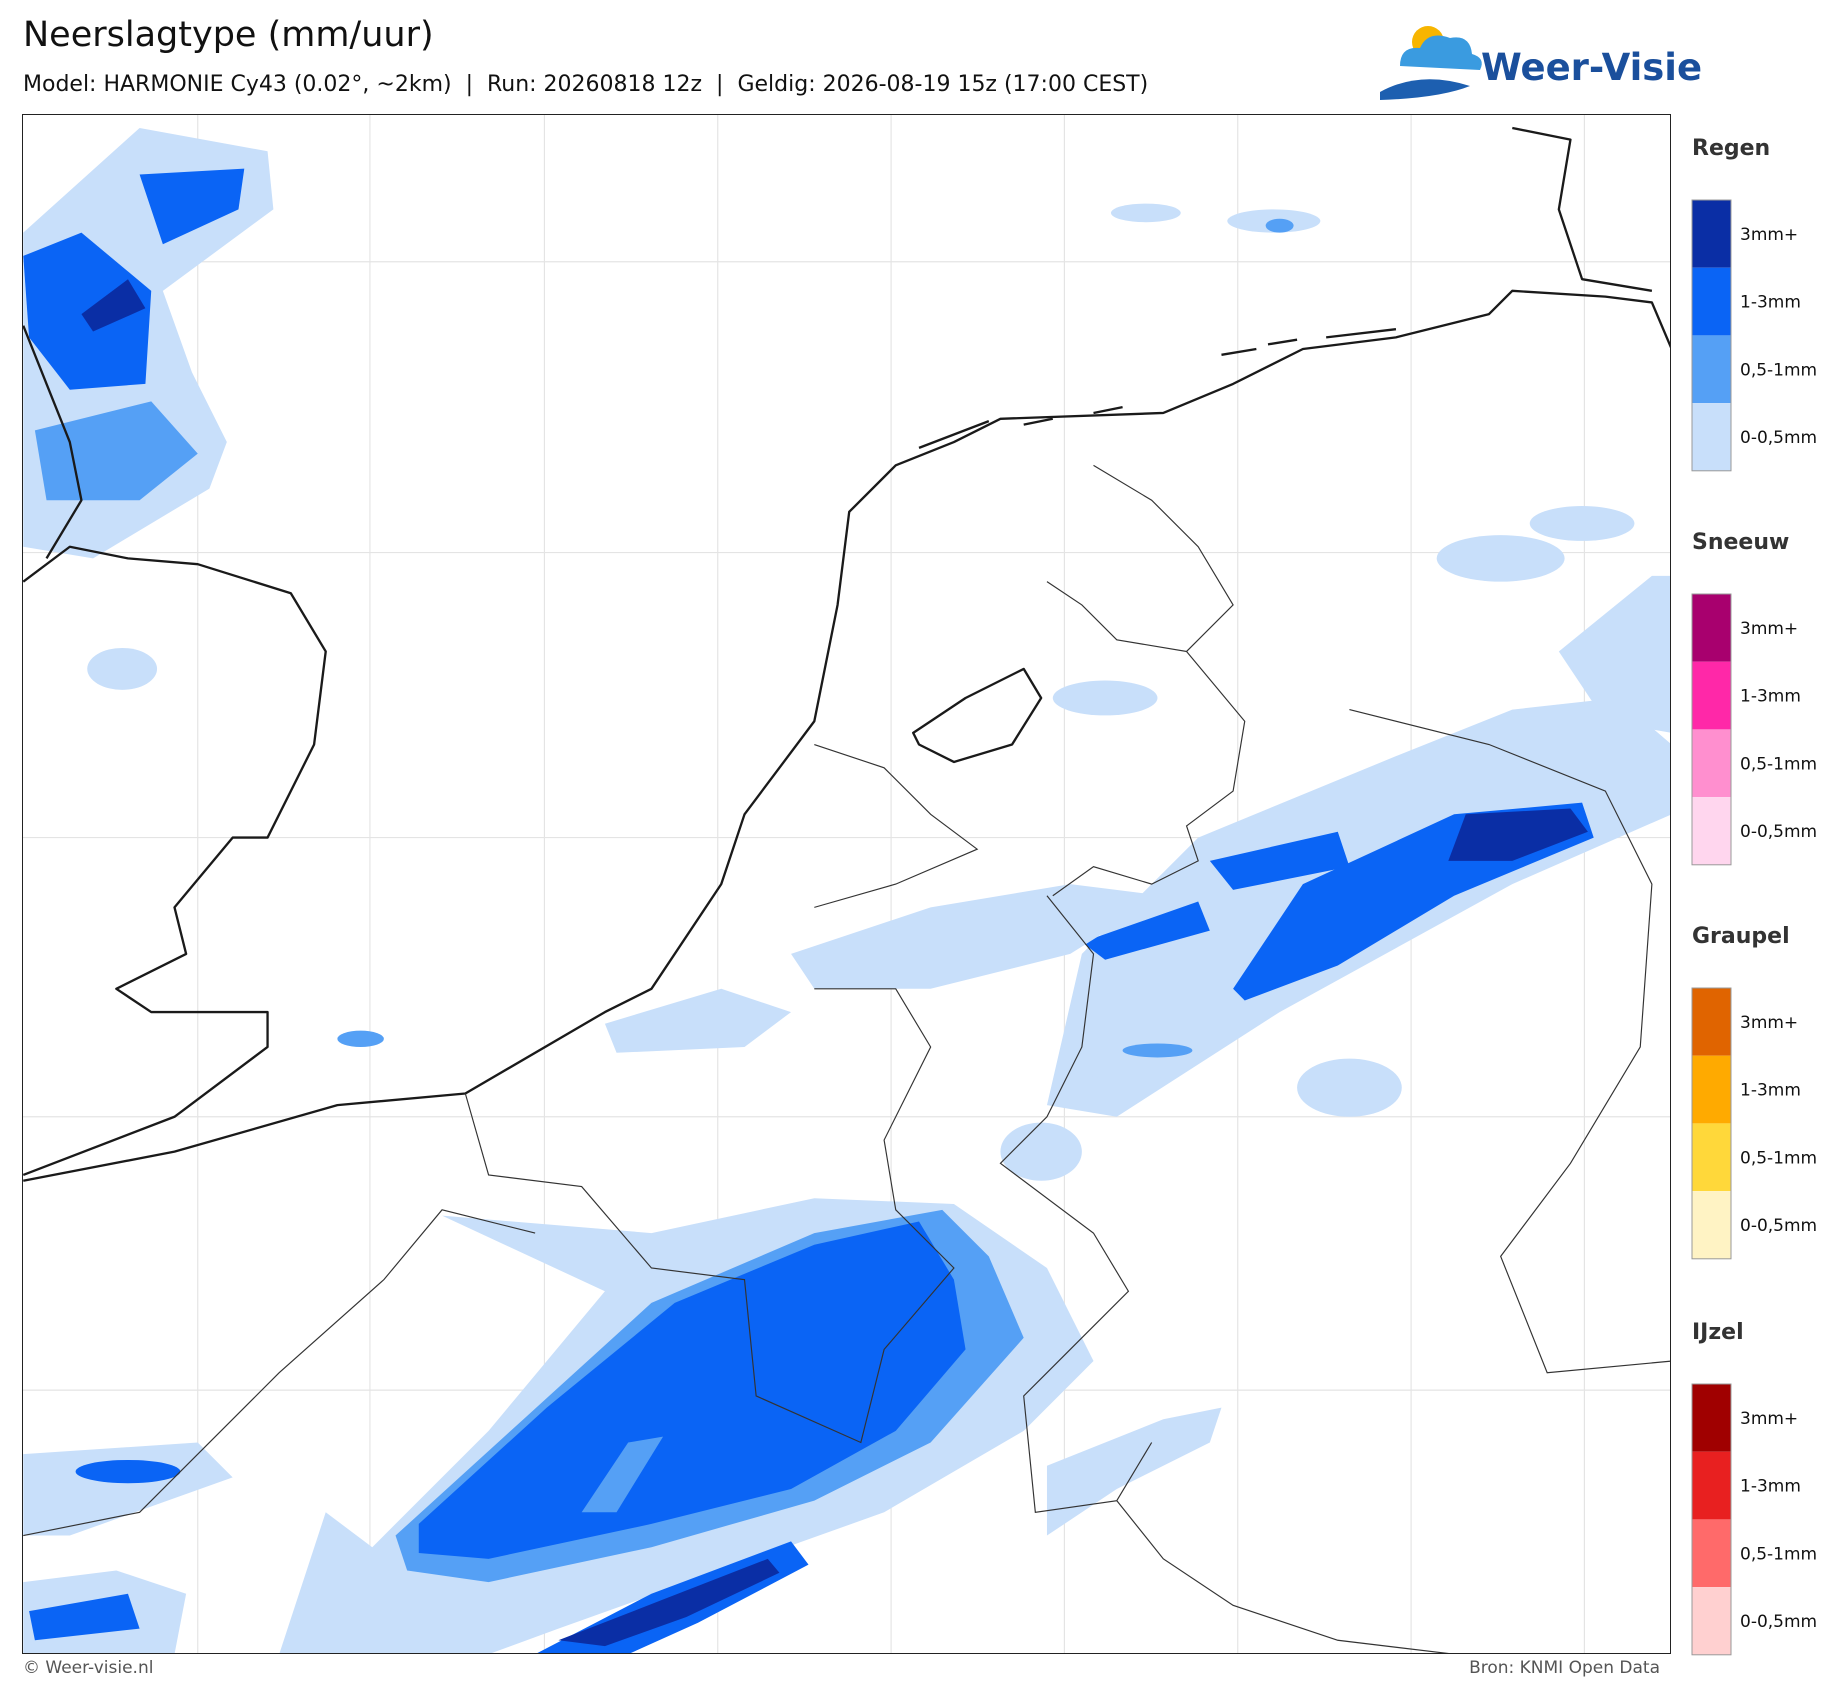 This screenshot has height=1681, width=1824. Describe the element at coordinates (1591, 67) in the screenshot. I see `logo-text: Weer-Visie` at that location.